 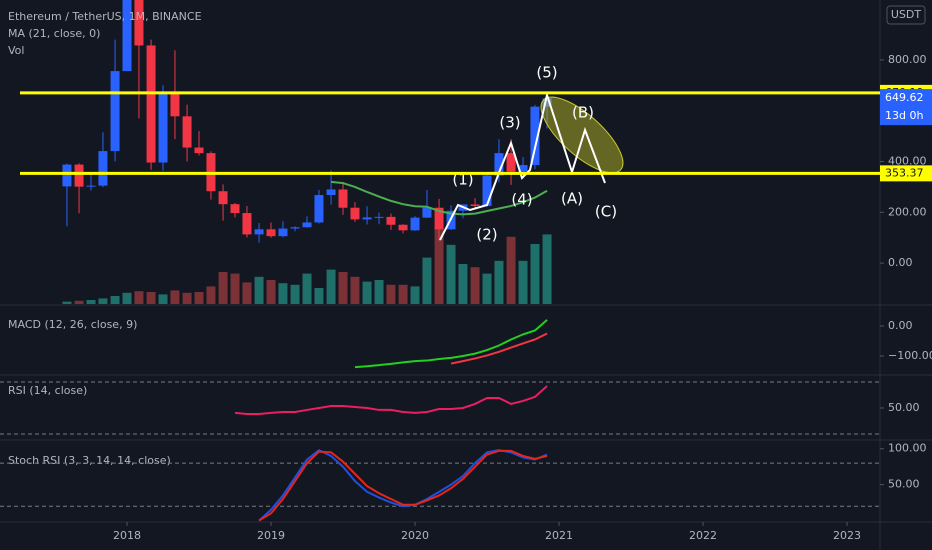 I want to click on wave-label: (A), so click(x=572, y=199).